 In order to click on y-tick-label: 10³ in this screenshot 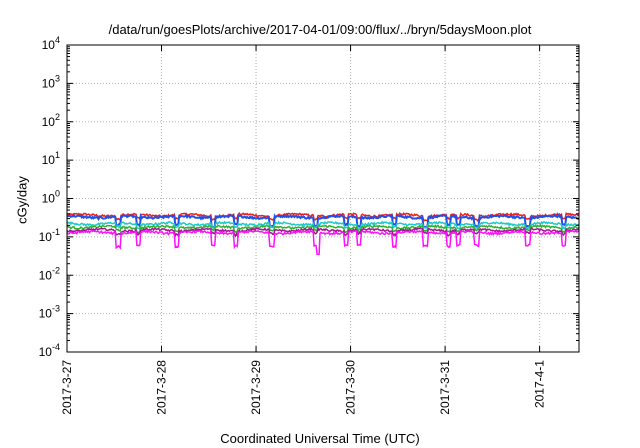, I will do `click(51, 81)`.